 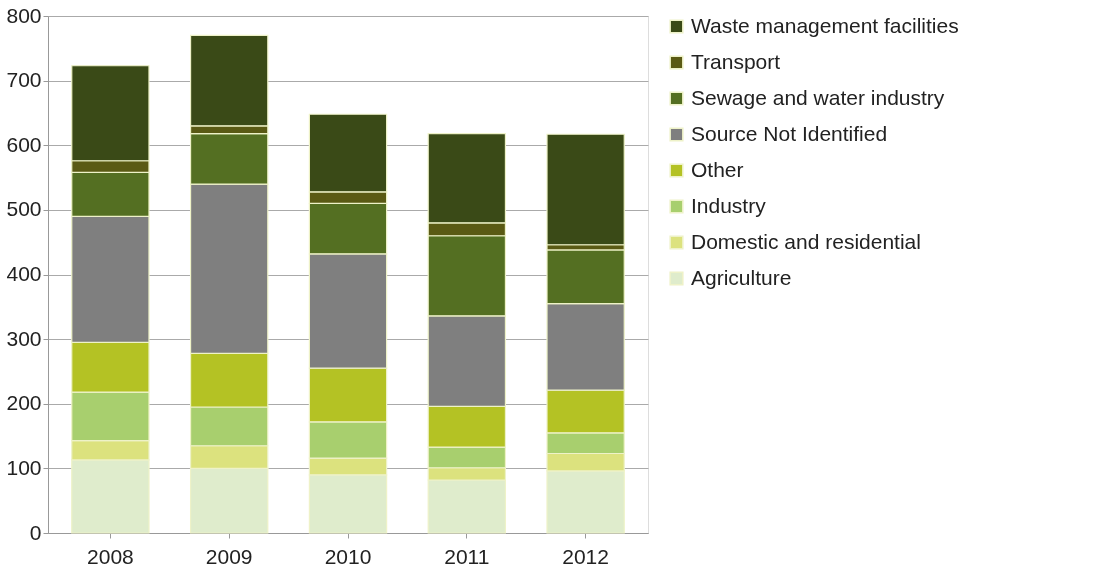 What do you see at coordinates (110, 556) in the screenshot?
I see `x-tick-label: 2008` at bounding box center [110, 556].